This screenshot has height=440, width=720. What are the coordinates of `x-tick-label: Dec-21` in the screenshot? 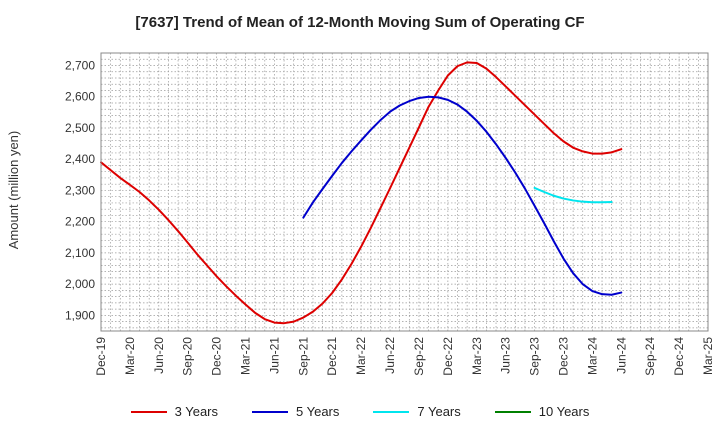 It's located at (332, 356).